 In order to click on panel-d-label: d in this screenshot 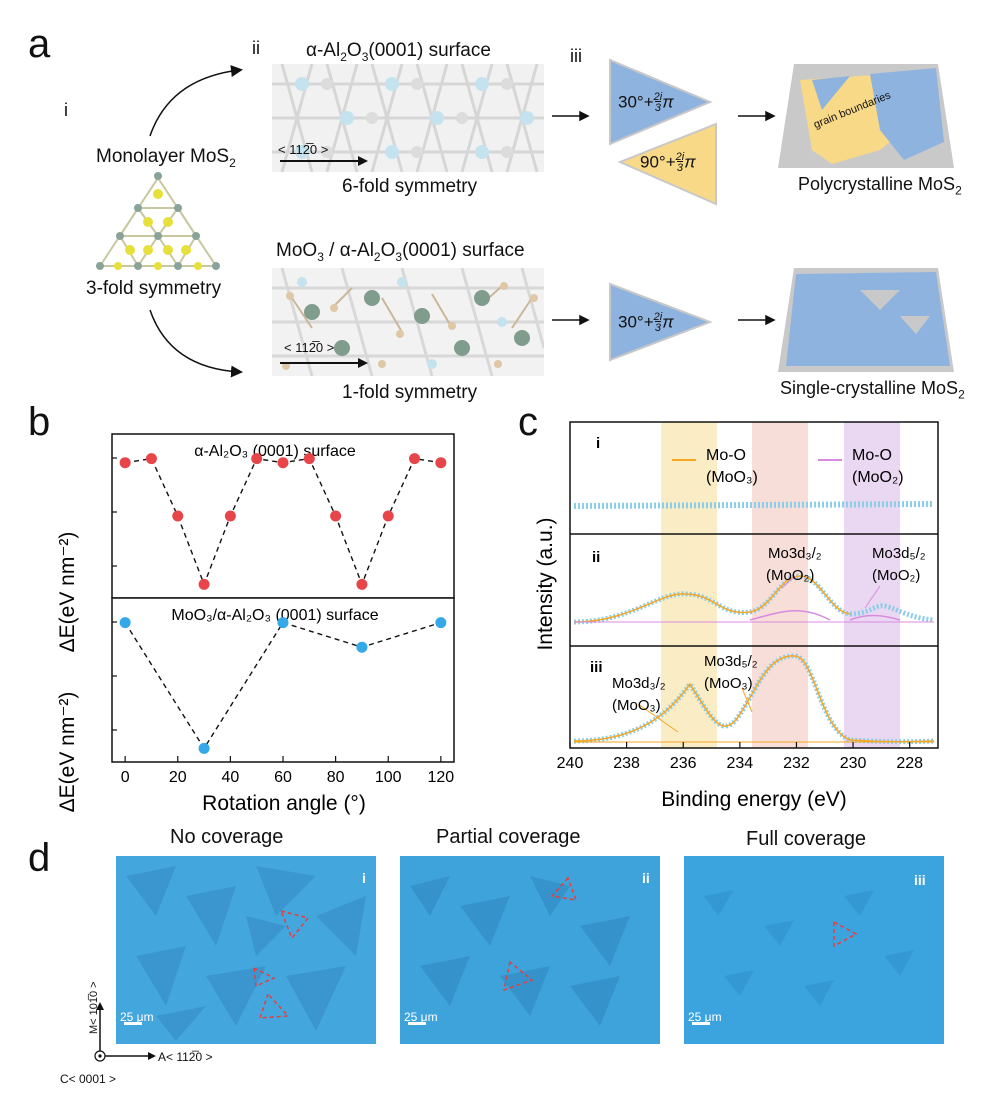, I will do `click(39, 858)`.